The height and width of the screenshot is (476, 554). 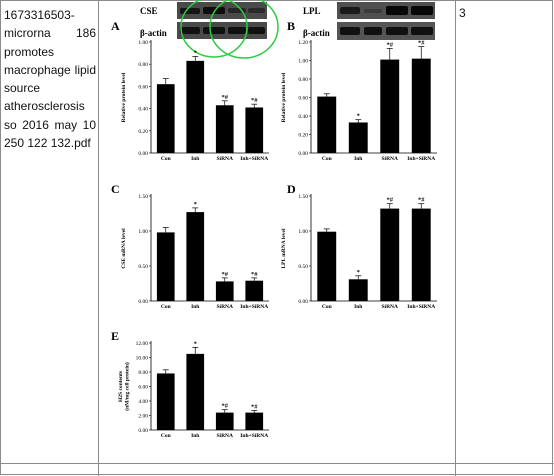 What do you see at coordinates (142, 344) in the screenshot?
I see `y-tick-label: 12.00` at bounding box center [142, 344].